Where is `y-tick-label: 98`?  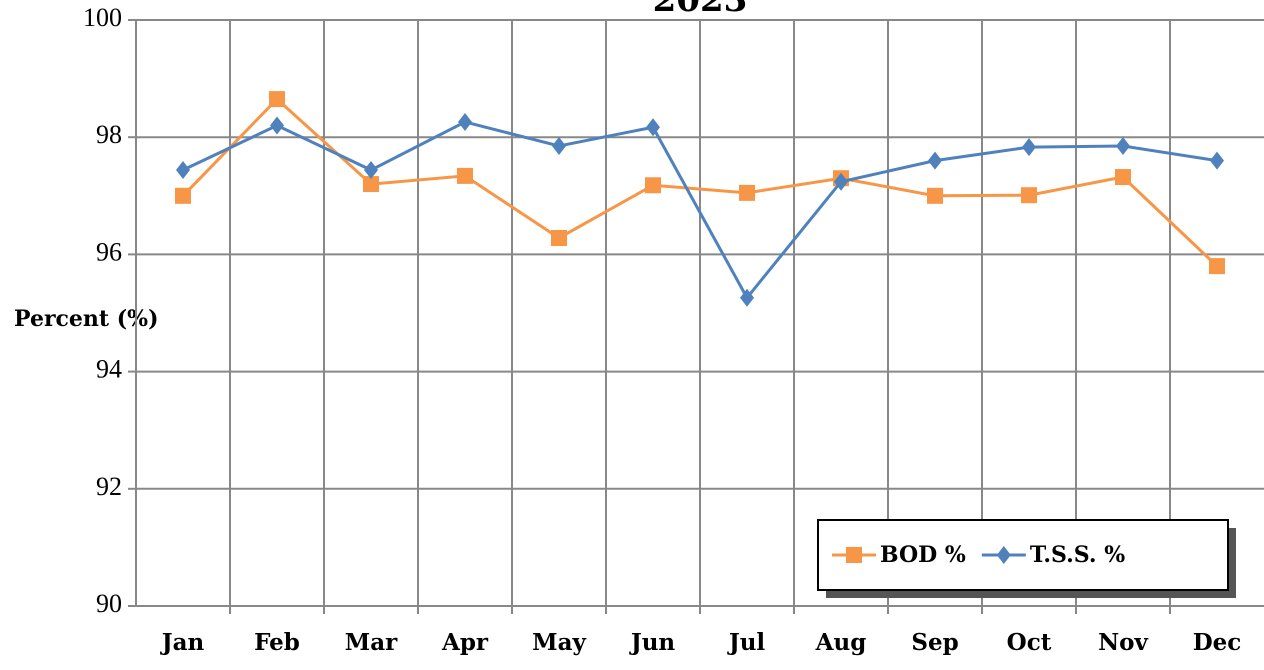
y-tick-label: 98 is located at coordinates (109, 134).